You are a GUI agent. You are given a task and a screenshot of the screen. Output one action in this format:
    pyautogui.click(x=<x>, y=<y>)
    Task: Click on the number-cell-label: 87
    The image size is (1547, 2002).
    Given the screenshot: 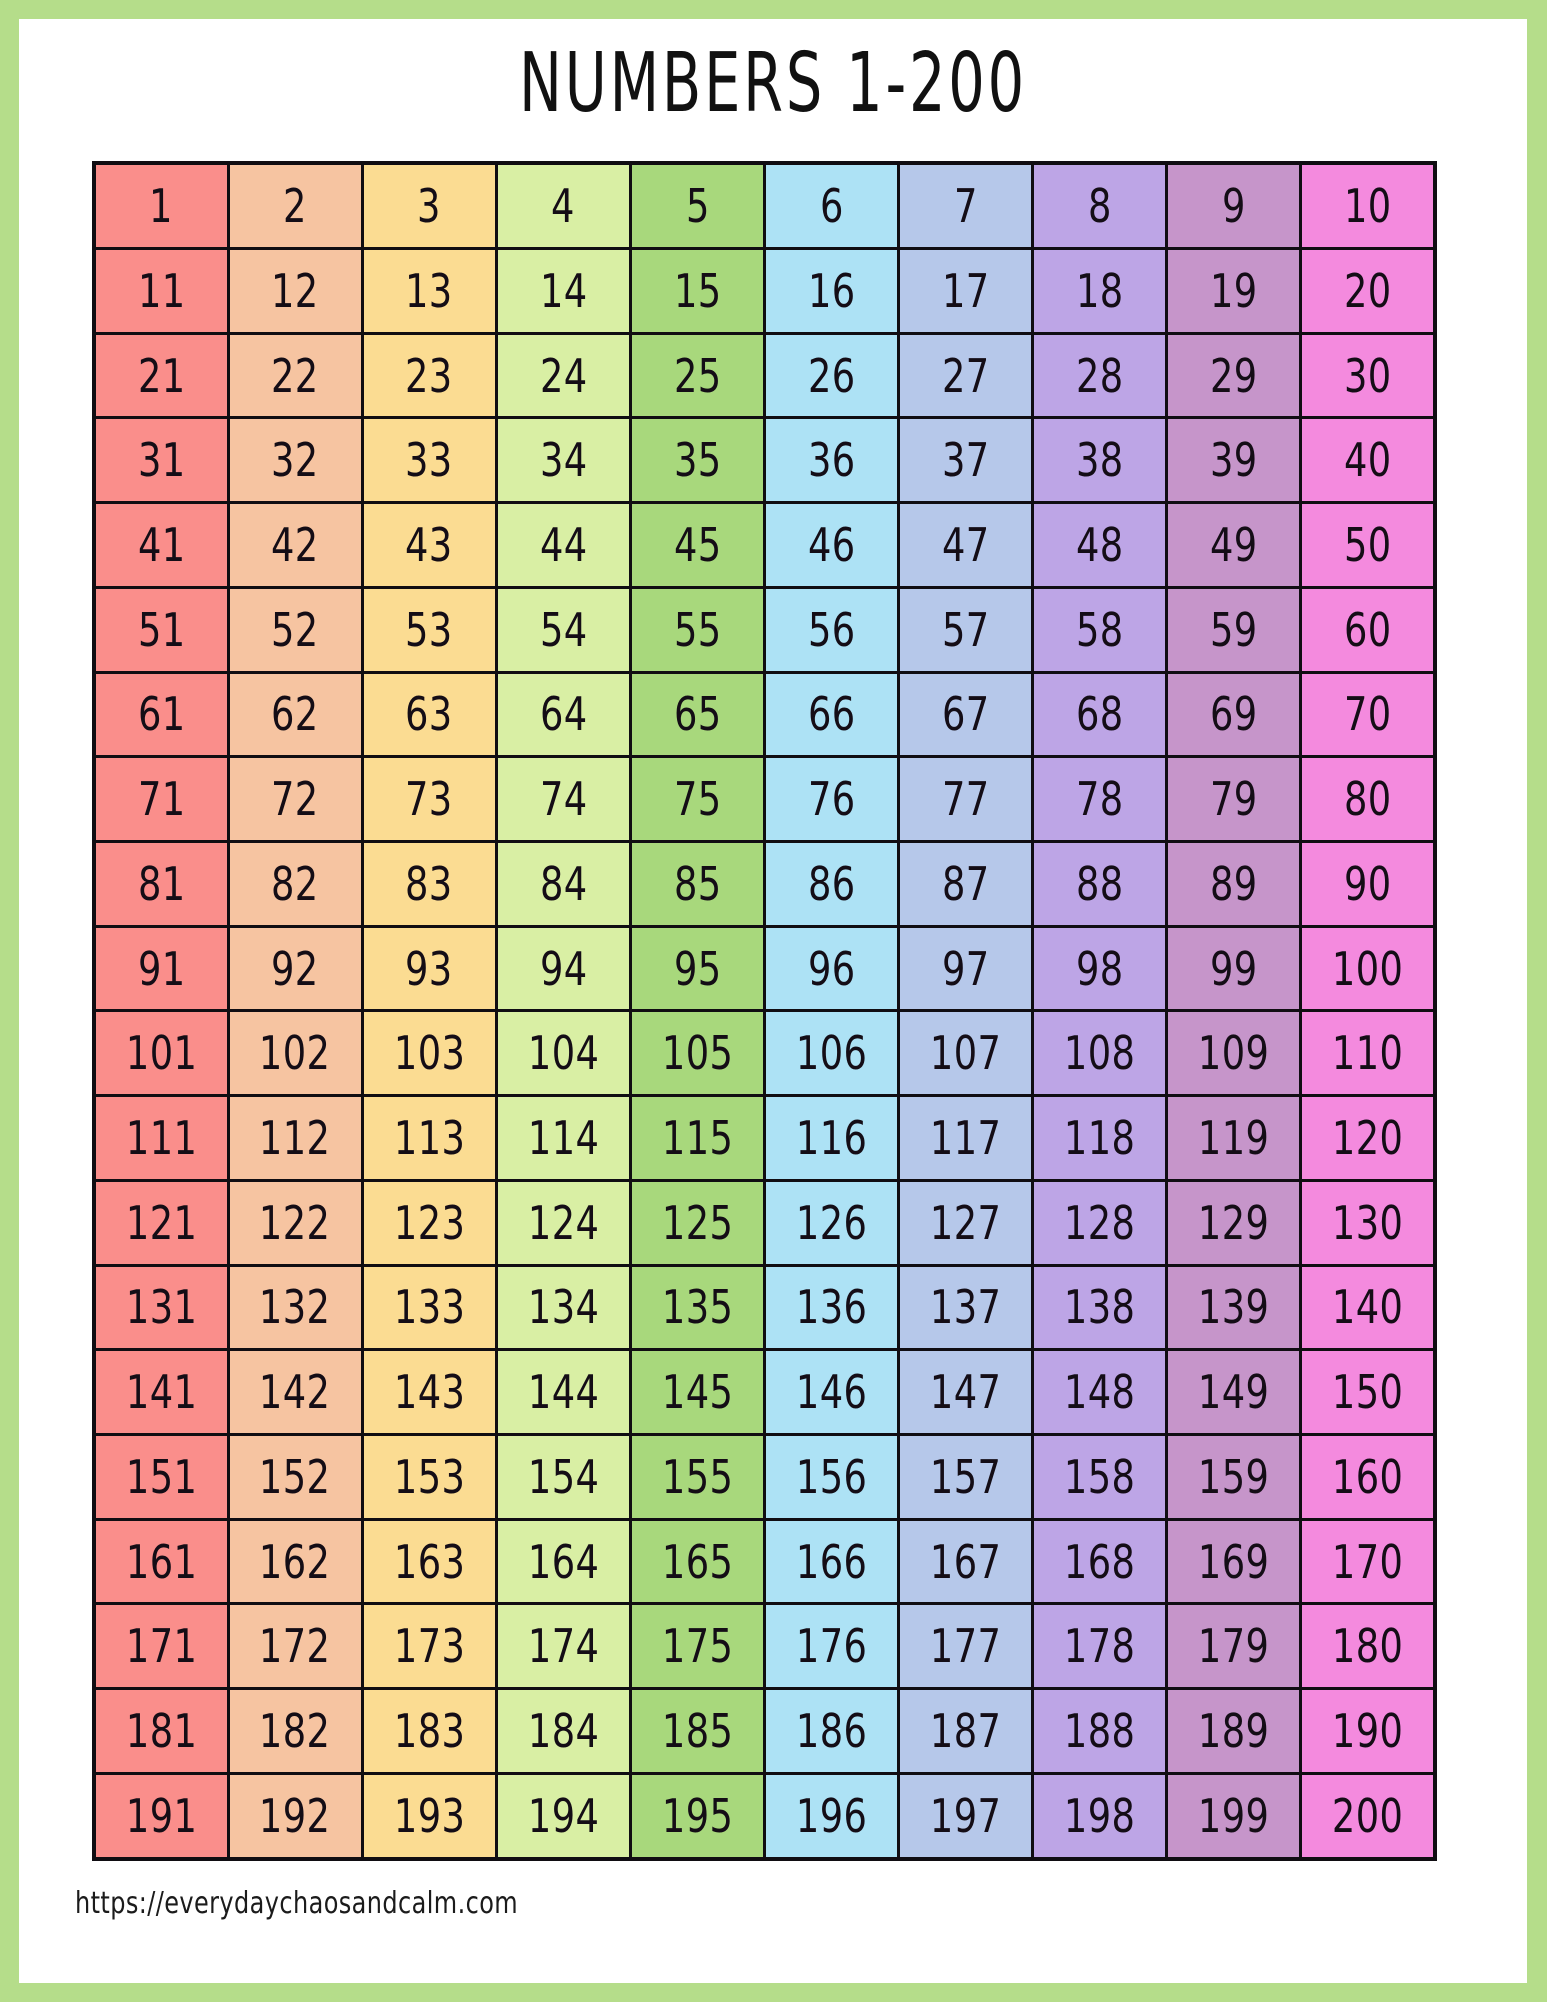 What is the action you would take?
    pyautogui.click(x=965, y=883)
    